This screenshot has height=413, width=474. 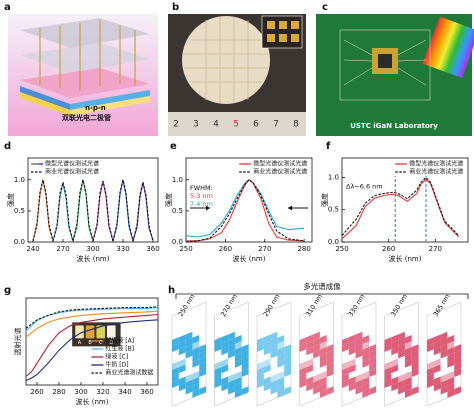 I want to click on x-tick-label: 340, so click(x=124, y=392).